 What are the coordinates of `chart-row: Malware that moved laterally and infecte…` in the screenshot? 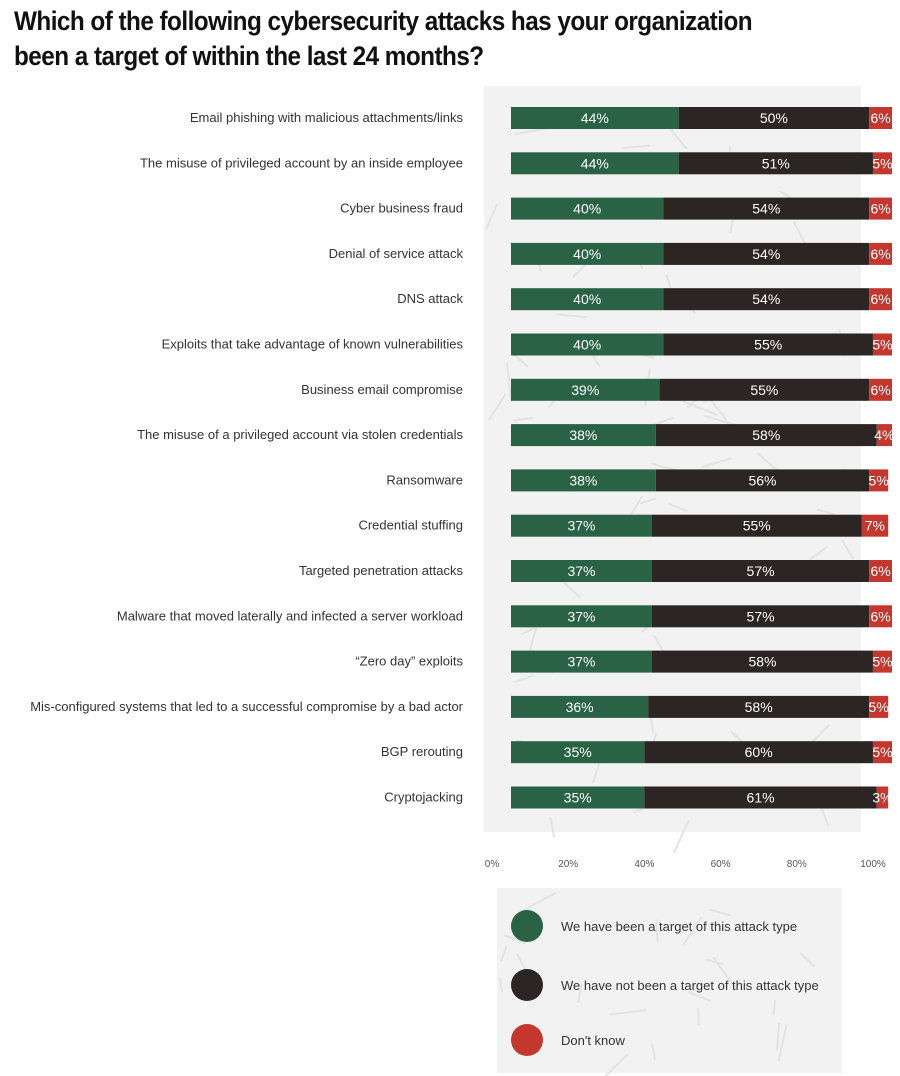 It's located at (504, 616).